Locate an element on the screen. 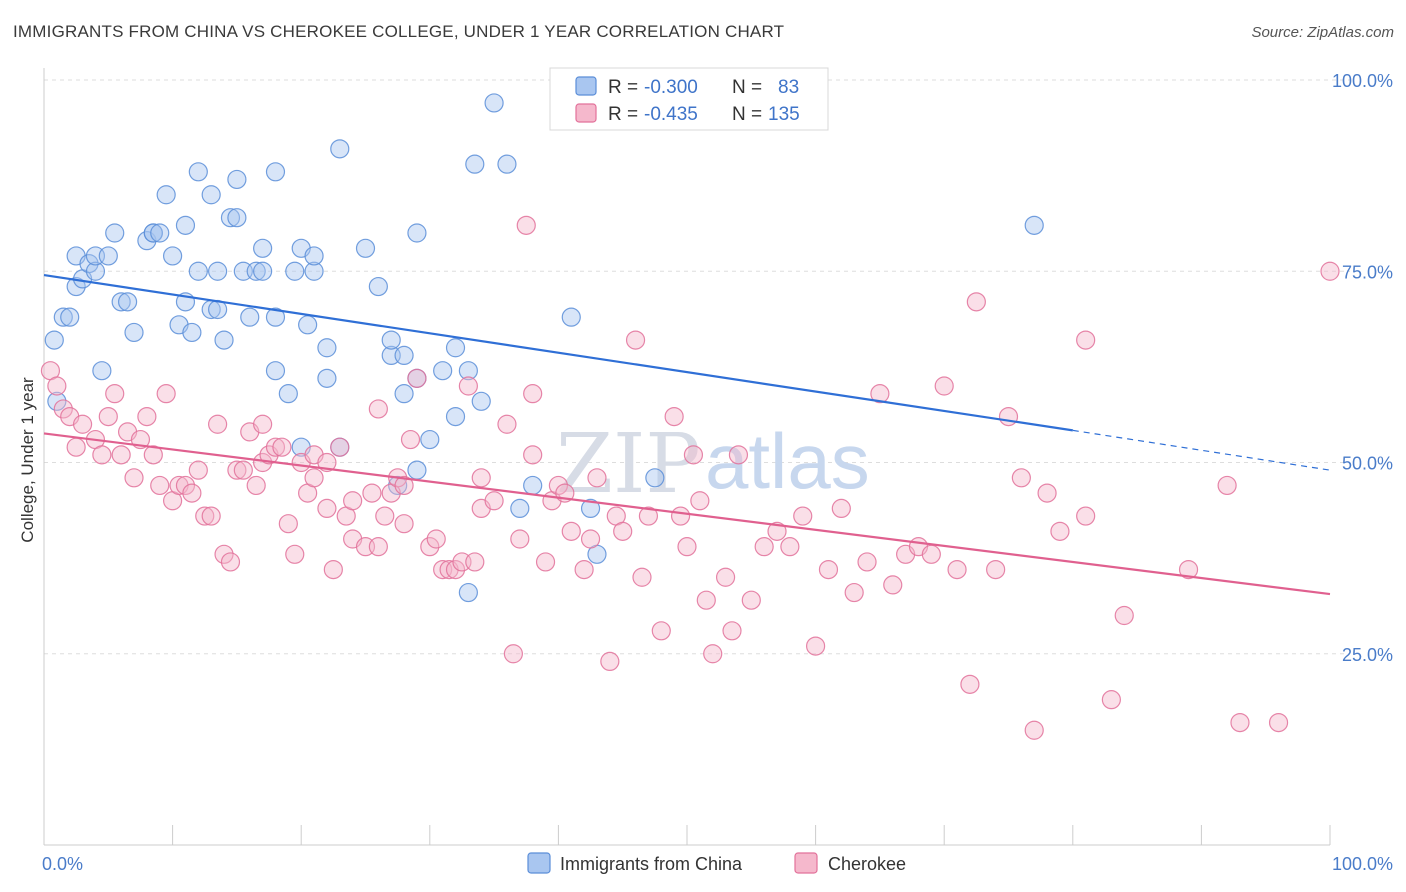 Image resolution: width=1406 pixels, height=892 pixels. trend-line-china is located at coordinates (558, 352).